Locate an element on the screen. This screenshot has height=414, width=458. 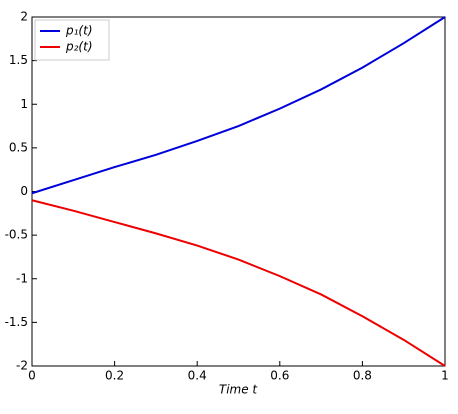
x-tick-label: 0.2 is located at coordinates (114, 376).